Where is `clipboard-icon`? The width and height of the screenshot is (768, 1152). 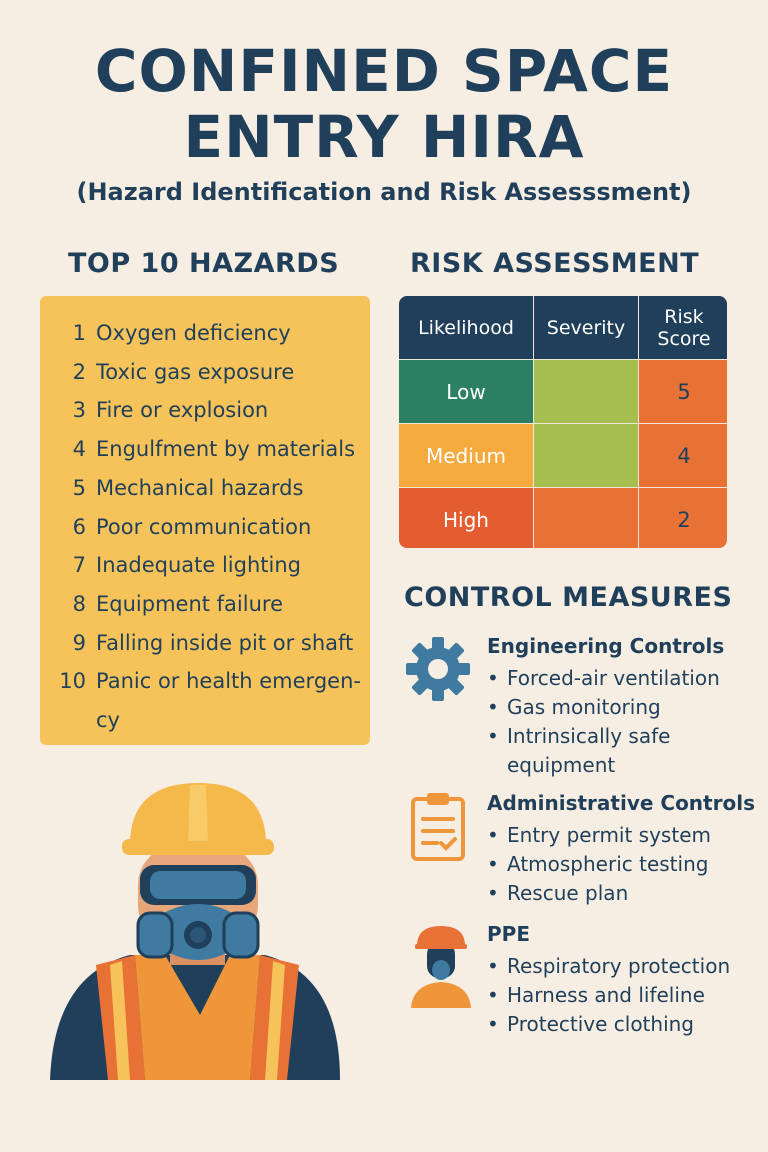 clipboard-icon is located at coordinates (438, 827).